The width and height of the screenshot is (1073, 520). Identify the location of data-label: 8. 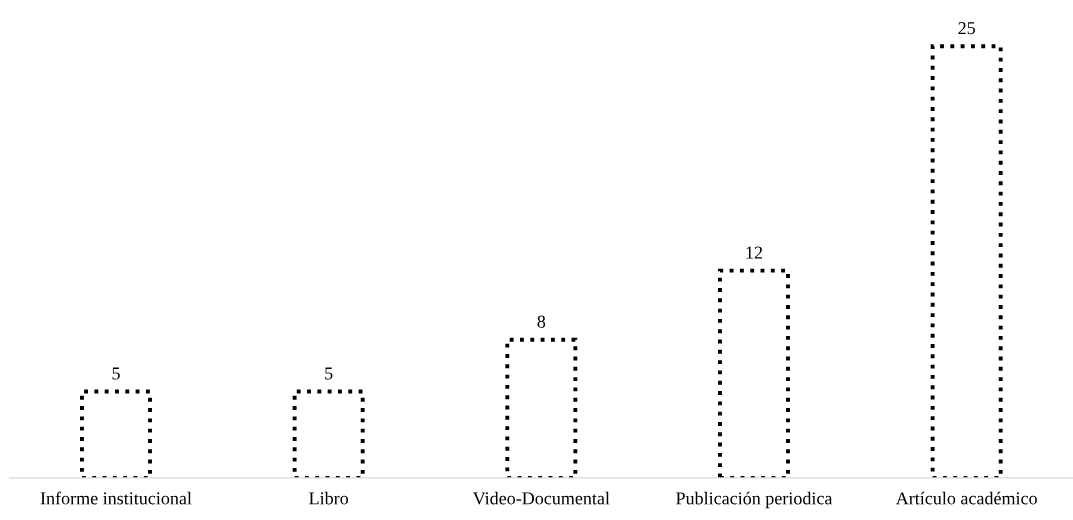
(541, 321).